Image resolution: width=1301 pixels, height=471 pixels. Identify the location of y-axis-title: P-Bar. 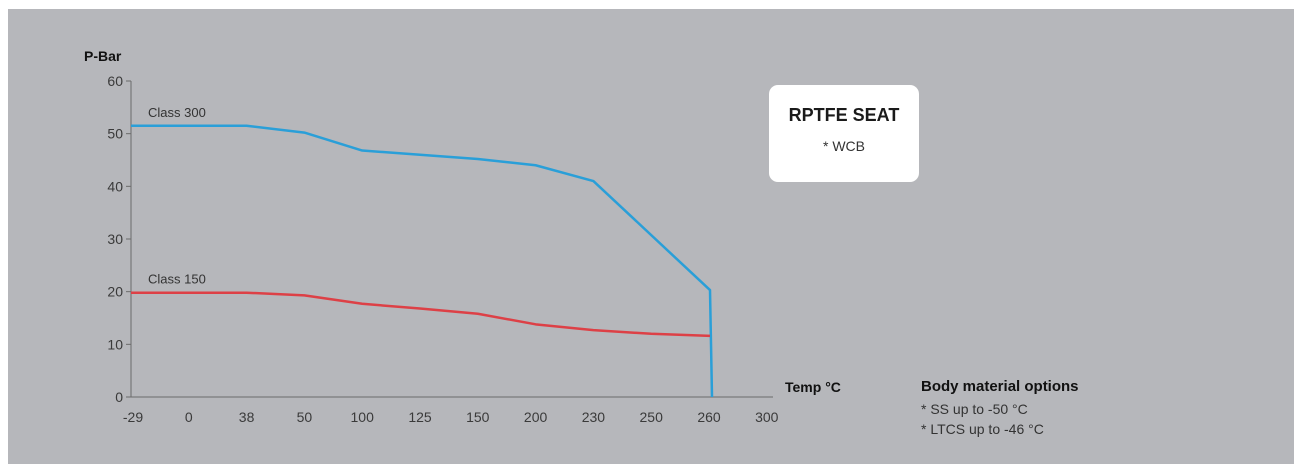
(103, 56).